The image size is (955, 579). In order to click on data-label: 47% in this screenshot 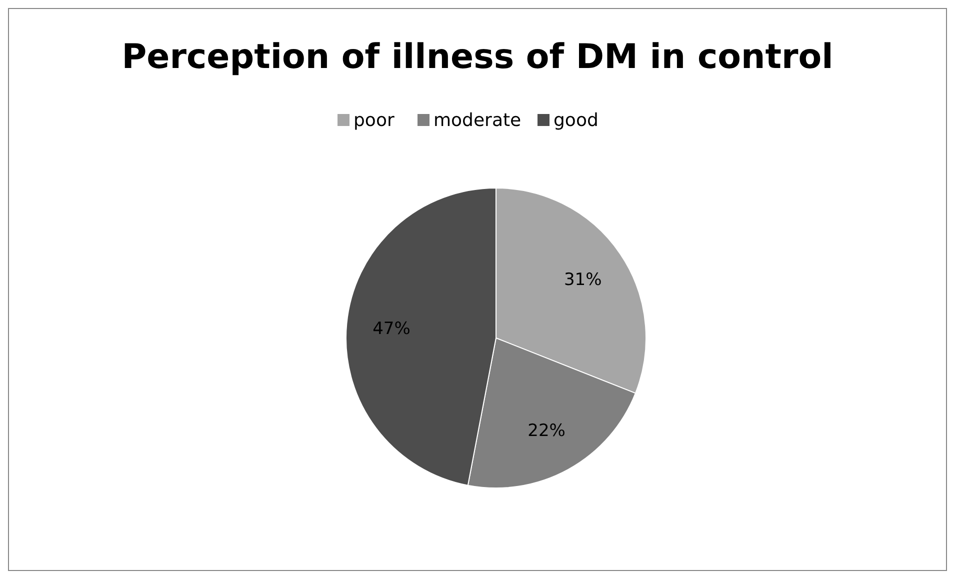, I will do `click(391, 329)`.